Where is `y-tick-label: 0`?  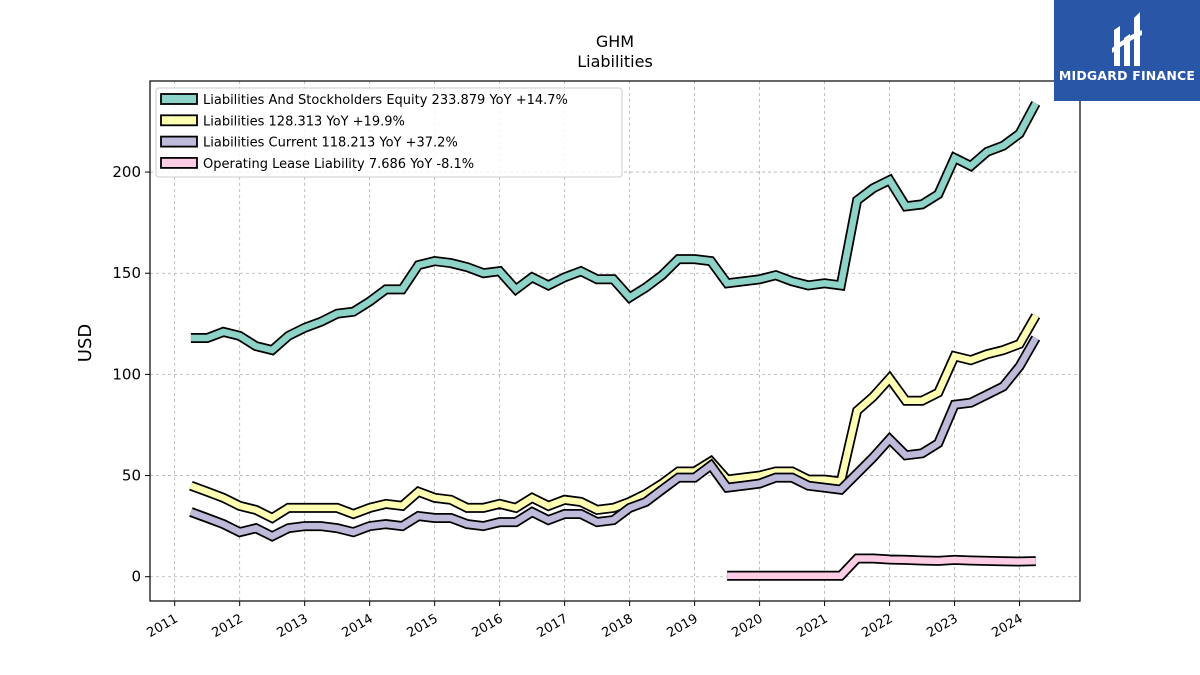
y-tick-label: 0 is located at coordinates (136, 577).